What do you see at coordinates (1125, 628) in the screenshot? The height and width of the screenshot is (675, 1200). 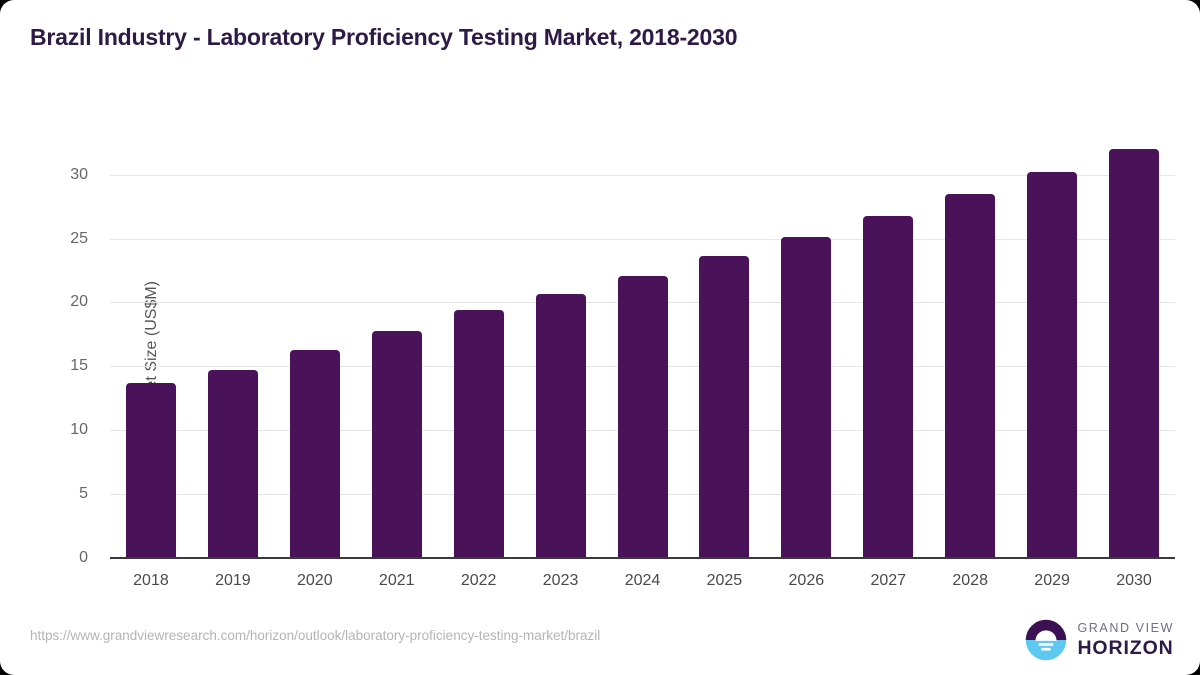 I see `logo-line-grand-view: GRAND VIEW` at bounding box center [1125, 628].